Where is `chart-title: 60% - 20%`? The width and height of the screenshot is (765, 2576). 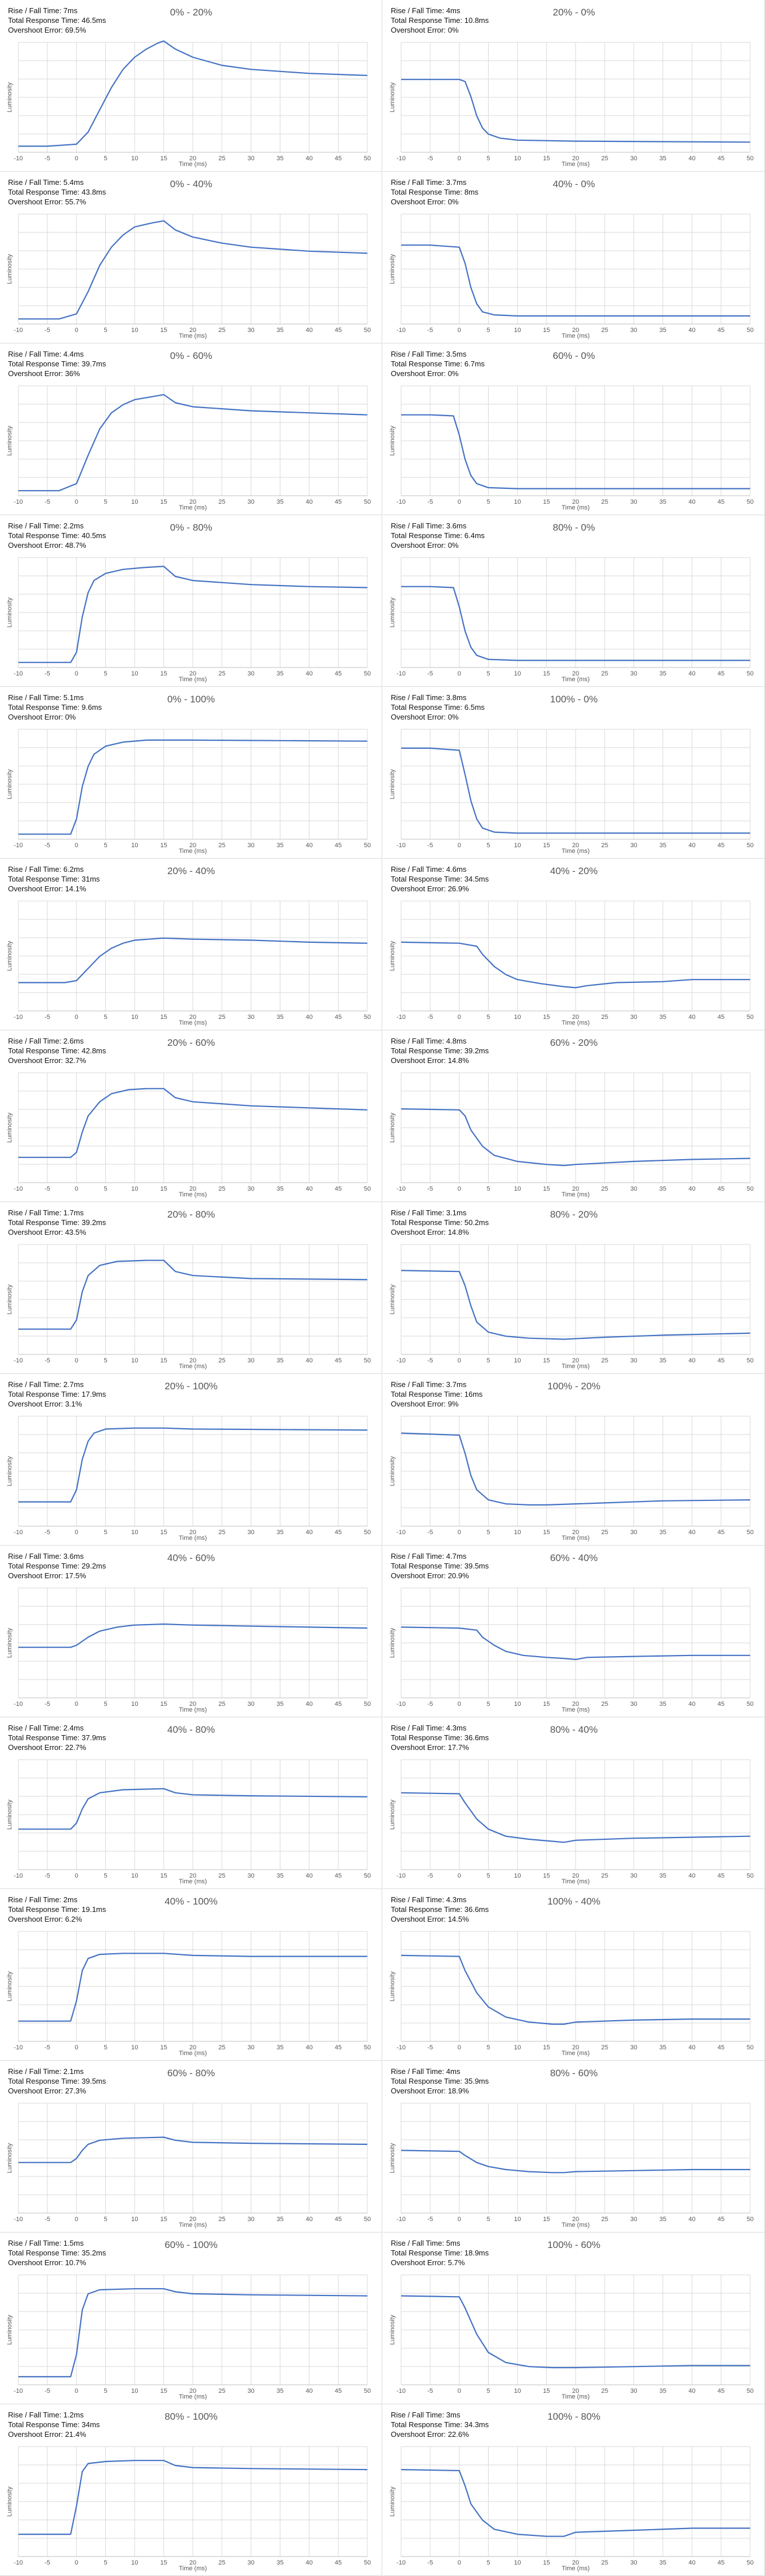 chart-title: 60% - 20% is located at coordinates (574, 1042).